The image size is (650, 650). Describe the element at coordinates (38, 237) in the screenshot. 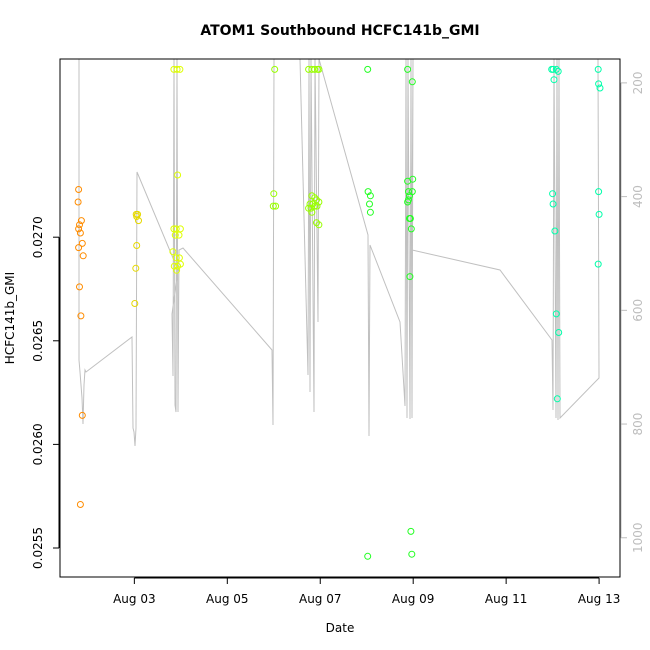

I see `y-tick-label: 0.0270` at that location.